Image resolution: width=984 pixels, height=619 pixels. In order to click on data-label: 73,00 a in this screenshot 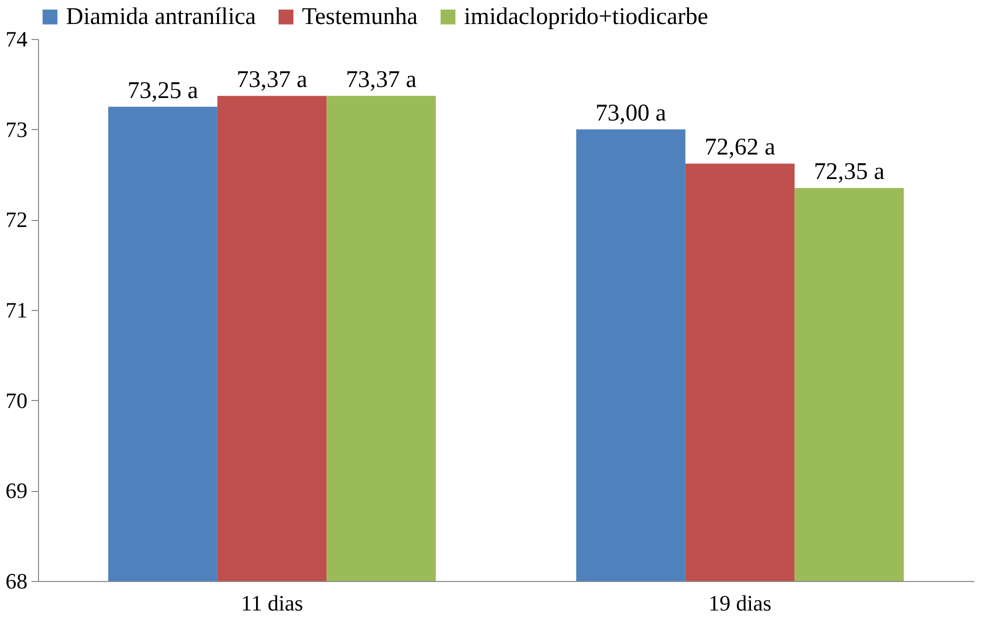, I will do `click(630, 113)`.